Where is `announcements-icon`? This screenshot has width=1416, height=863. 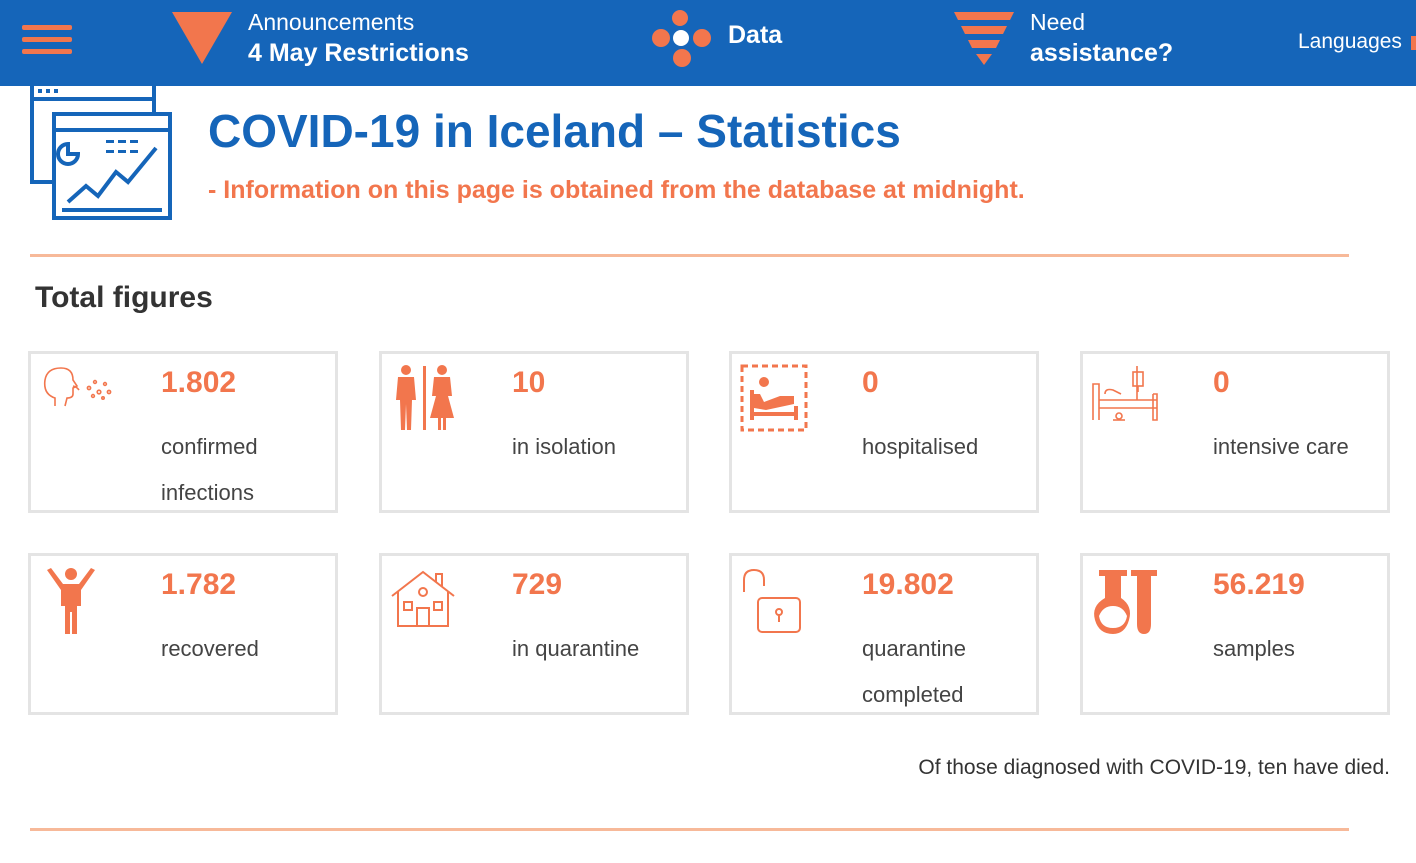 announcements-icon is located at coordinates (202, 38).